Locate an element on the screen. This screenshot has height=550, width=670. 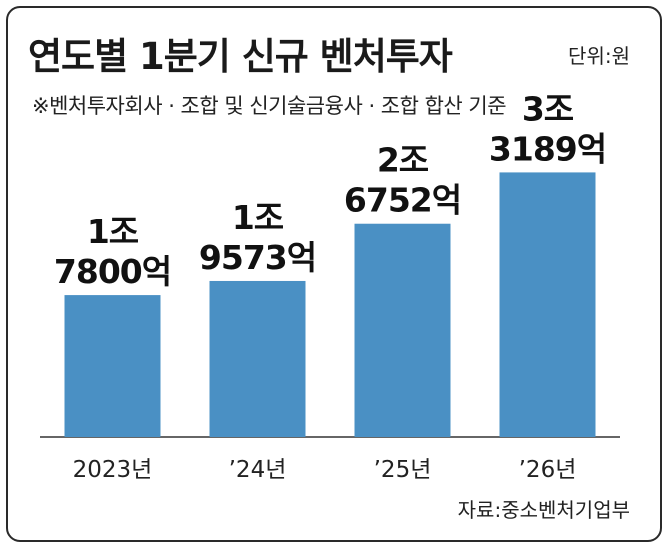
x-tick-label-4: ’26년 is located at coordinates (548, 470).